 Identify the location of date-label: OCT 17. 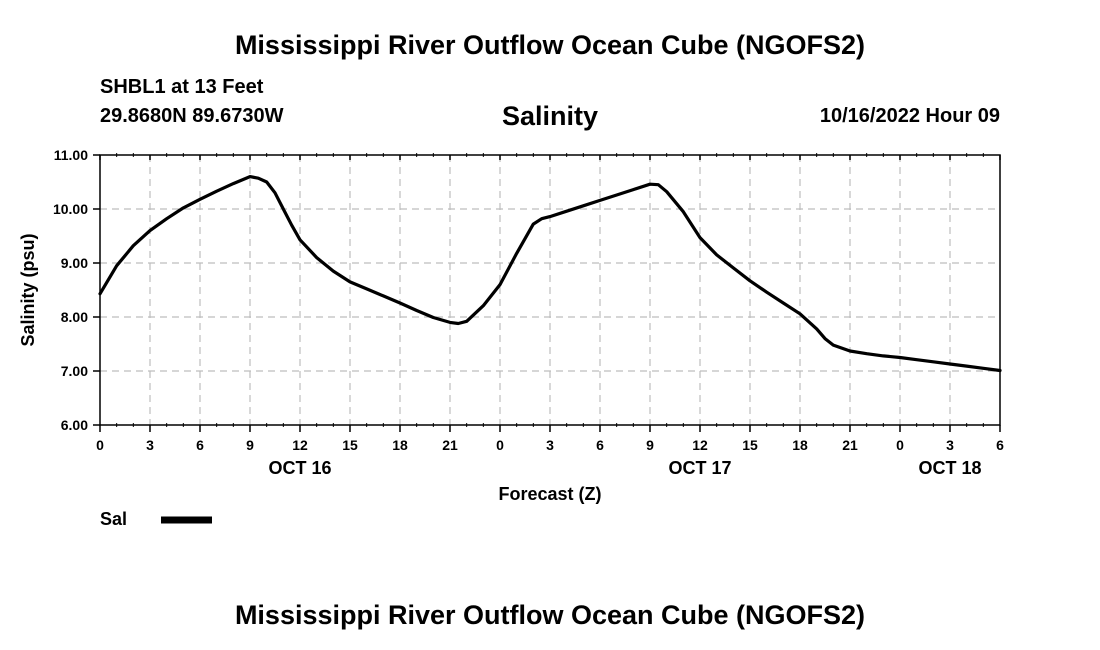
(699, 468).